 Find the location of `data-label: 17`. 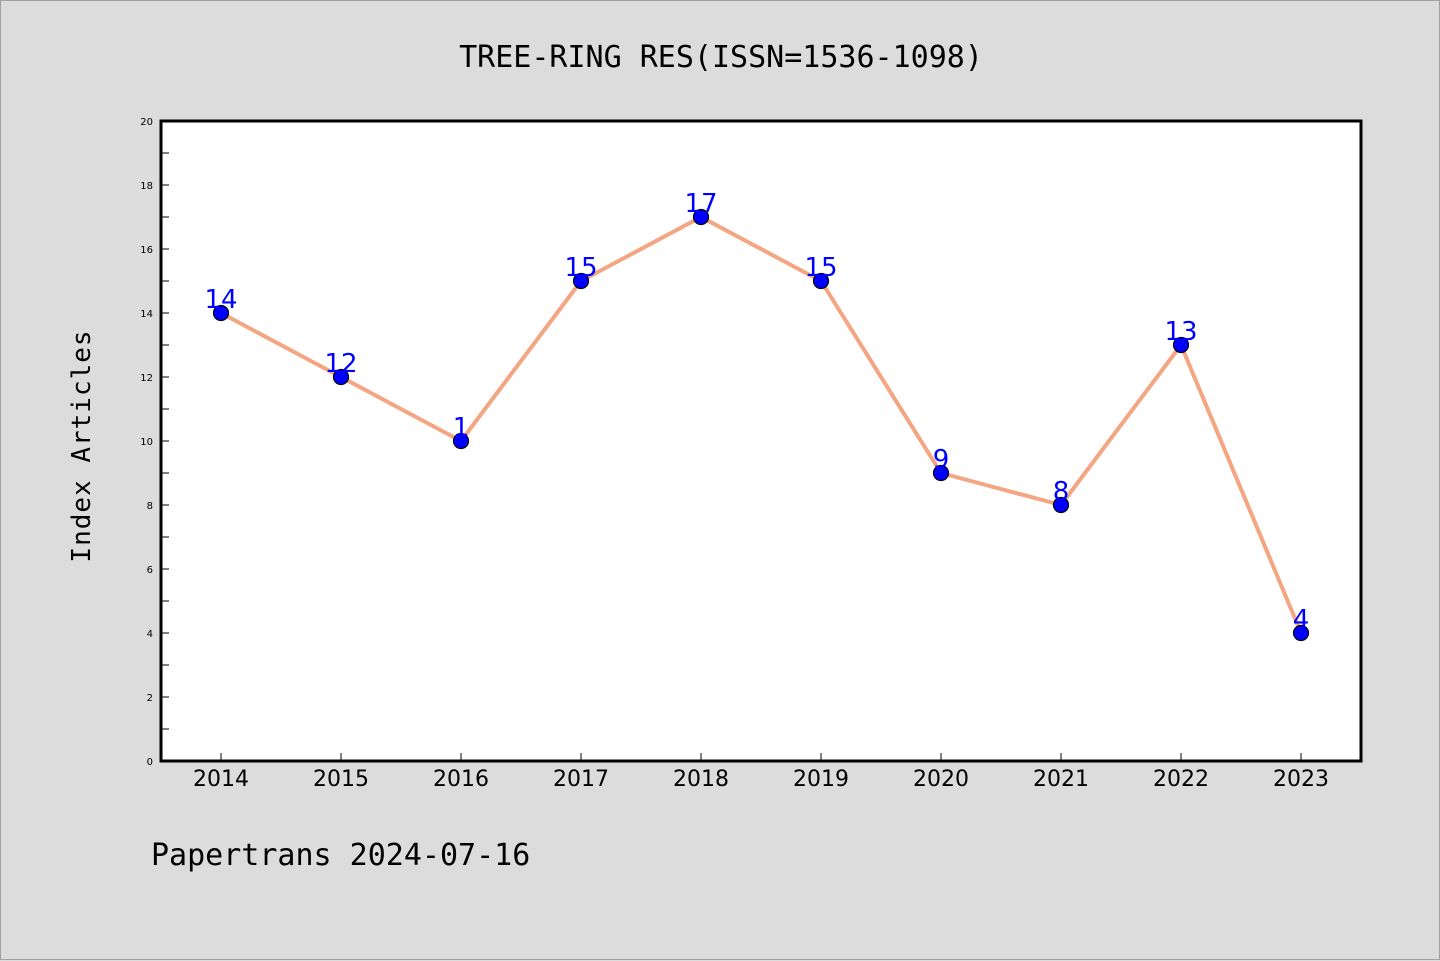

data-label: 17 is located at coordinates (700, 204).